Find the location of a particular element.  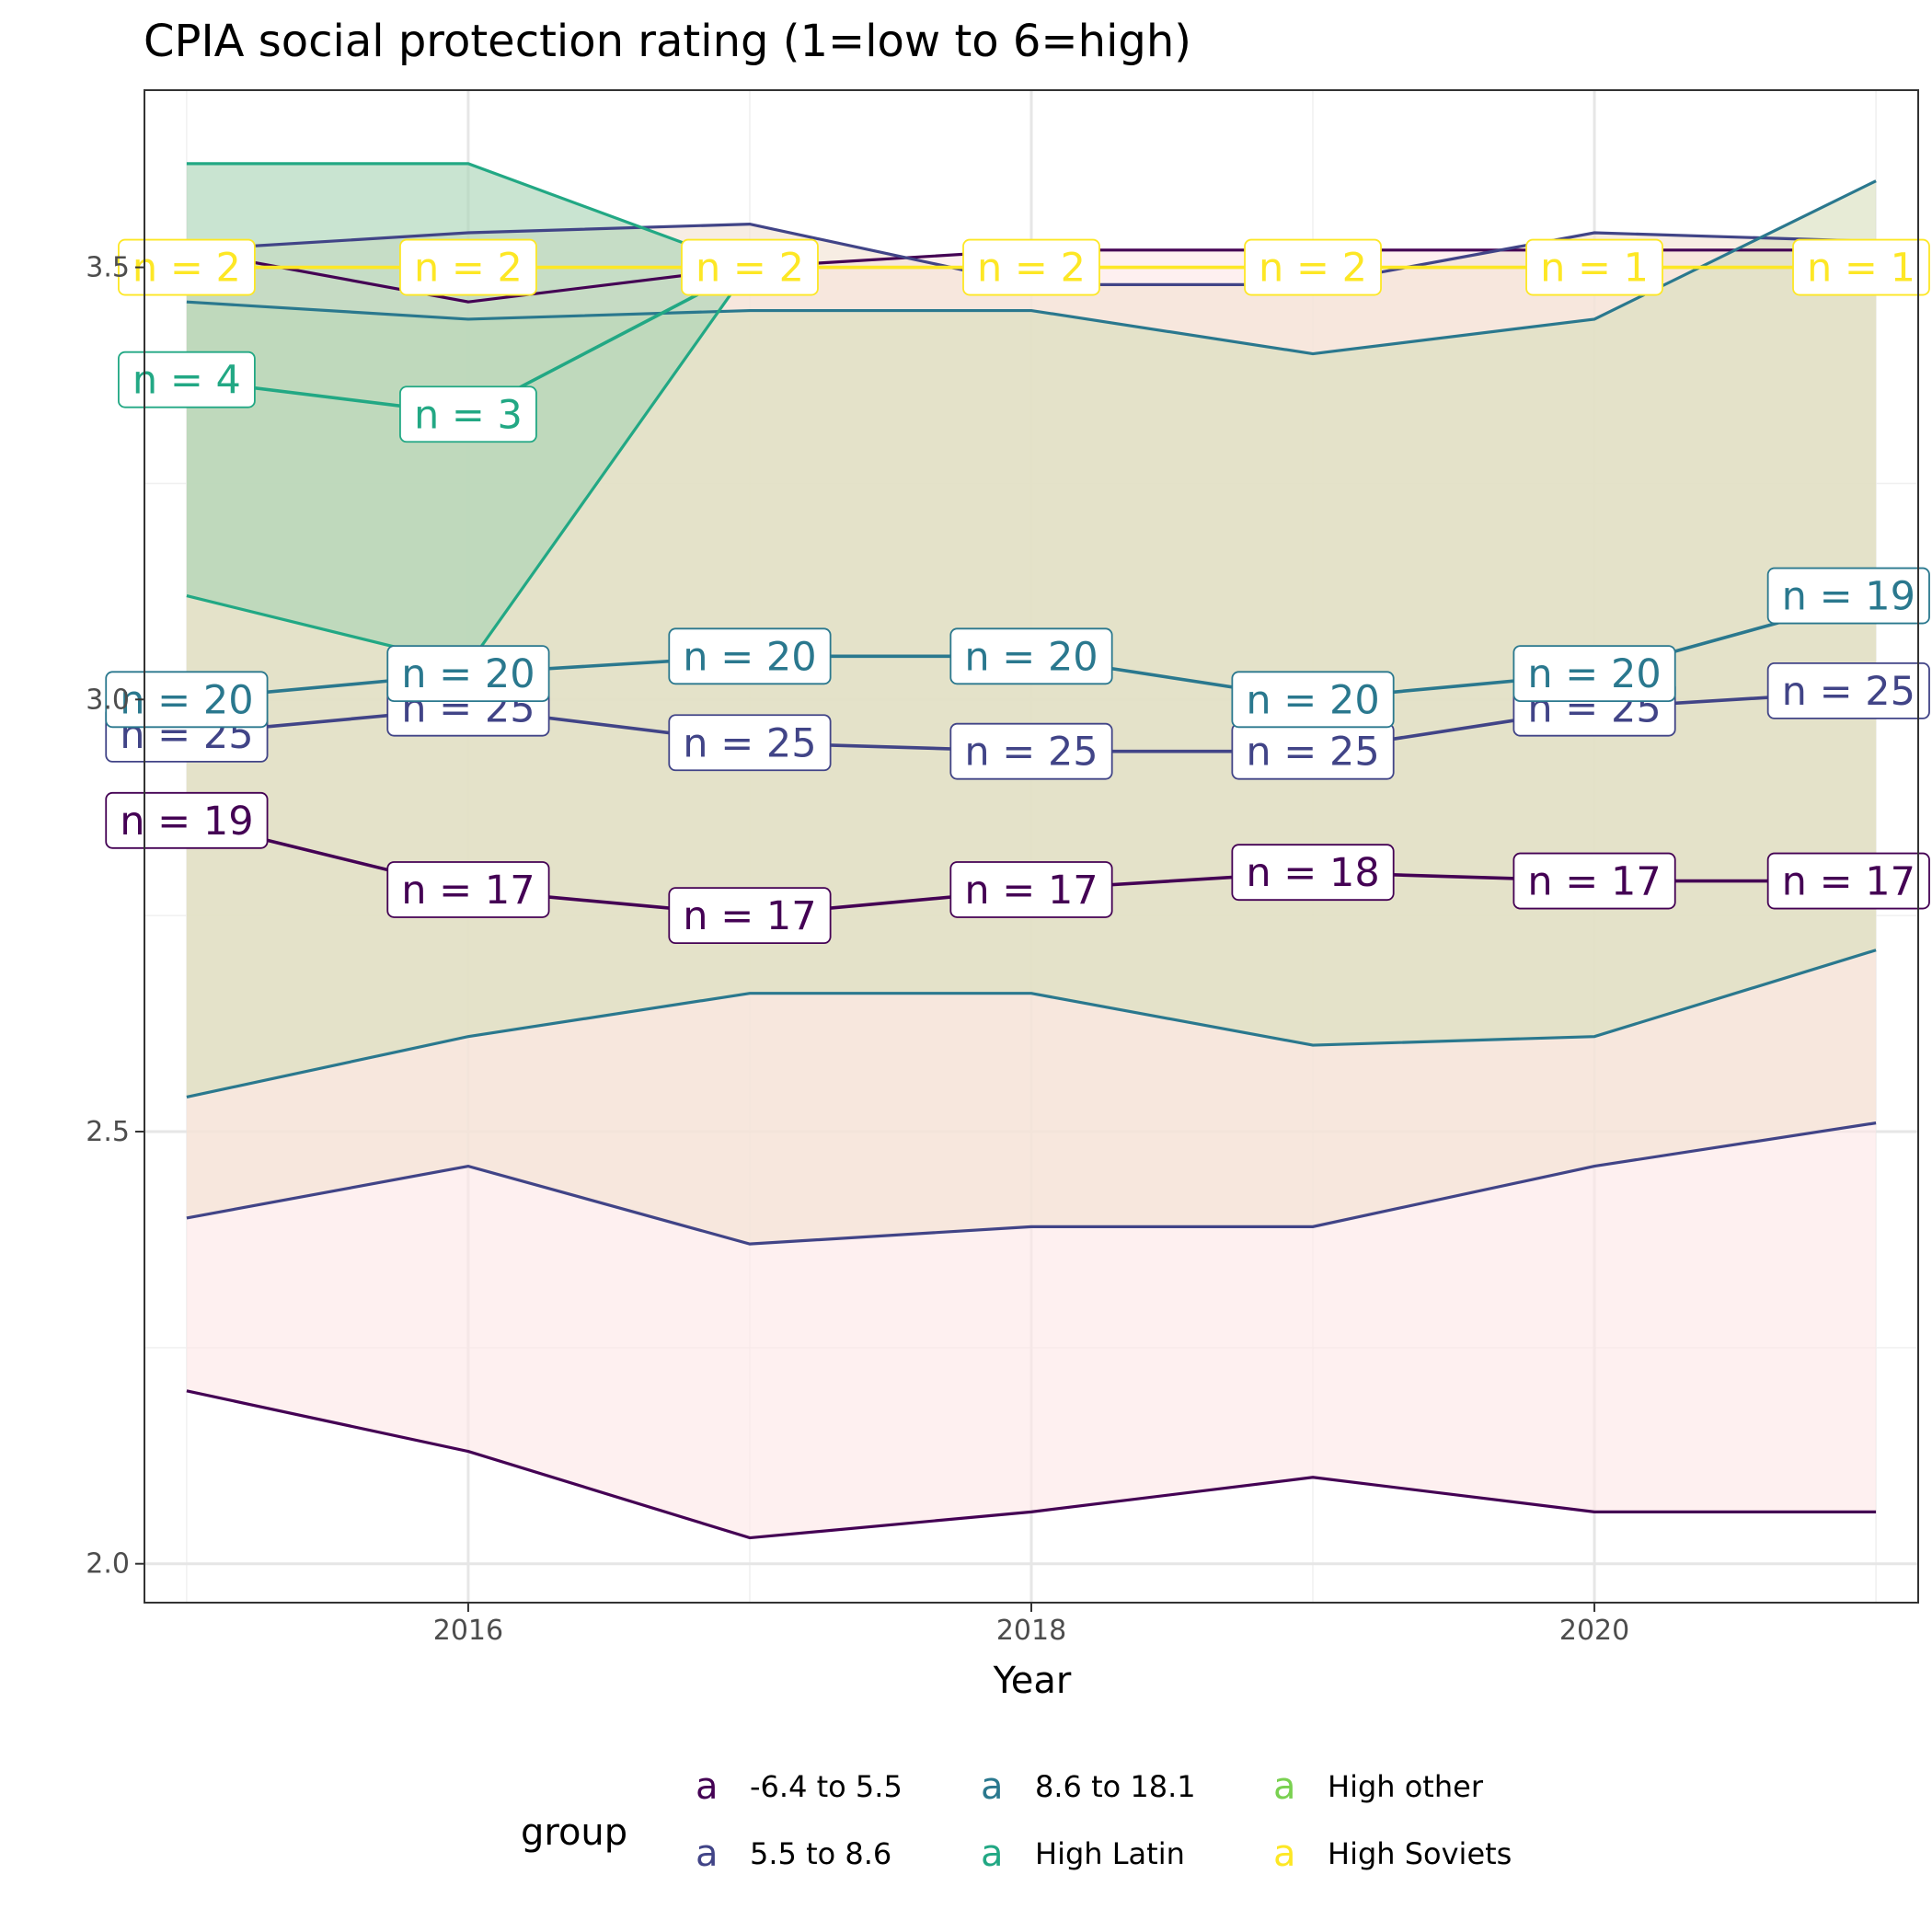

n-label-text: n = 4 is located at coordinates (186, 381).